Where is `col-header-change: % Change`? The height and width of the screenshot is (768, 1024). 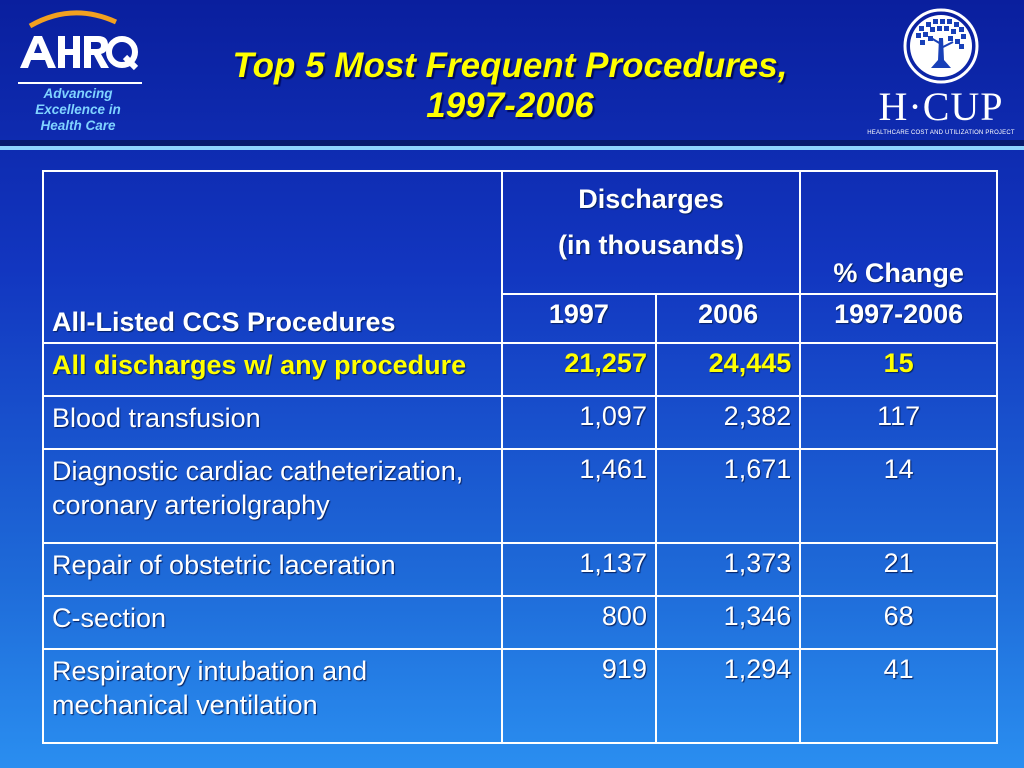
col-header-change: % Change is located at coordinates (898, 232).